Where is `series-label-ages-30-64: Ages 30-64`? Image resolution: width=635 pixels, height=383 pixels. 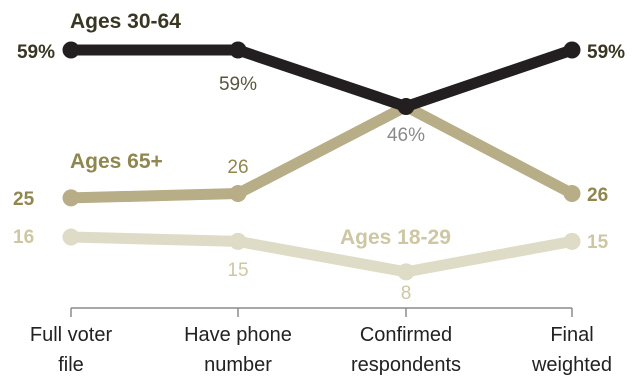 series-label-ages-30-64: Ages 30-64 is located at coordinates (125, 21).